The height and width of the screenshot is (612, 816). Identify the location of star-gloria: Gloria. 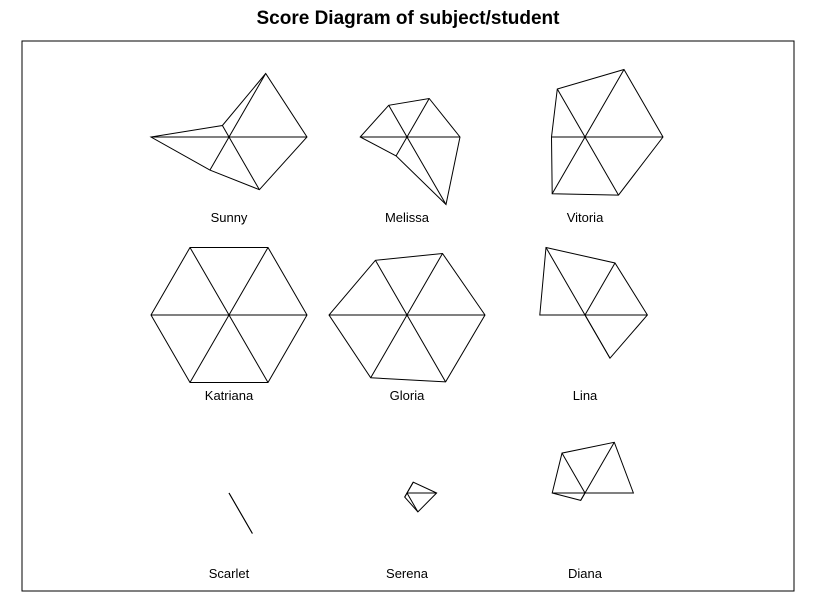
(407, 327).